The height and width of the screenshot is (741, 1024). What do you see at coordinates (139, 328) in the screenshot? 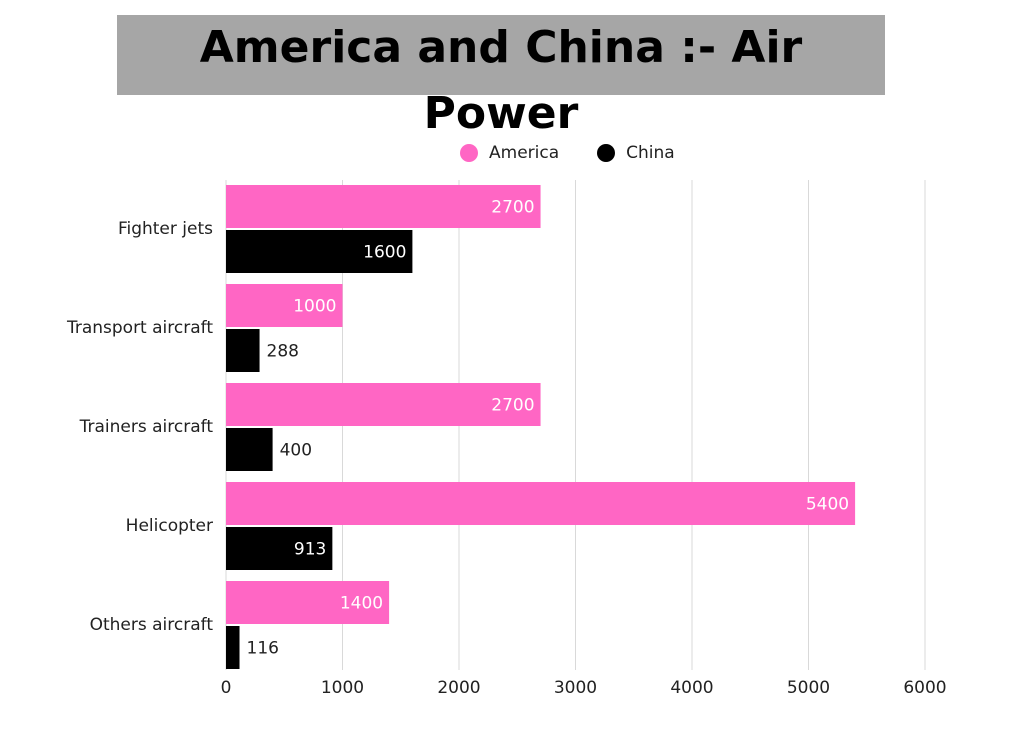
I see `category-label: Transport aircraft` at bounding box center [139, 328].